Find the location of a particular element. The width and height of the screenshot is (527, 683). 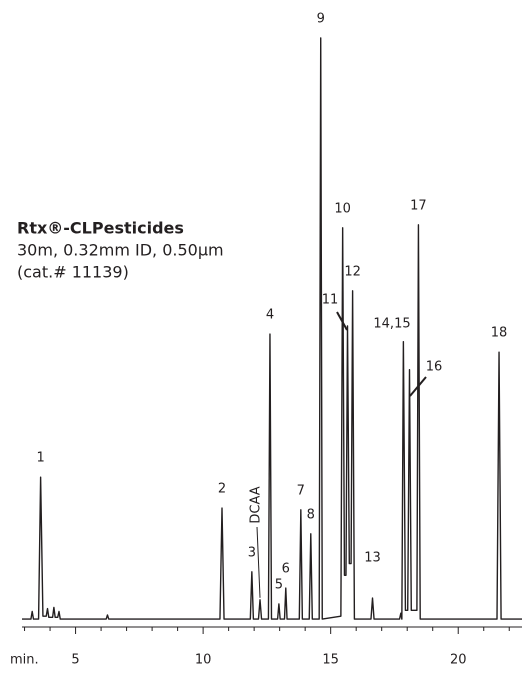

peak-label: 12 is located at coordinates (352, 271).